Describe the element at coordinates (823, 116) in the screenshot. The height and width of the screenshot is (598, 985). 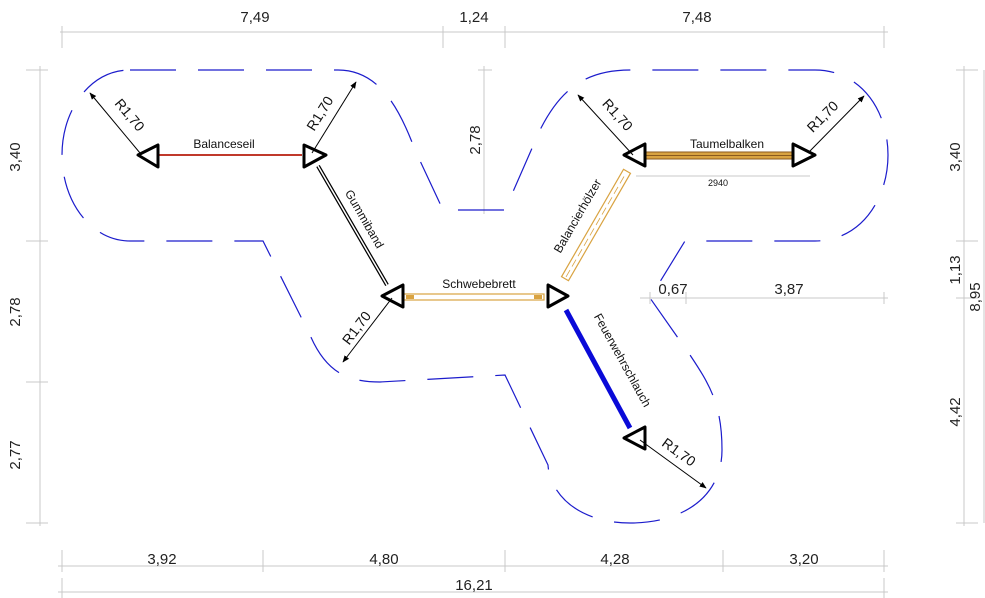
I see `radius-label-5: R1,70` at that location.